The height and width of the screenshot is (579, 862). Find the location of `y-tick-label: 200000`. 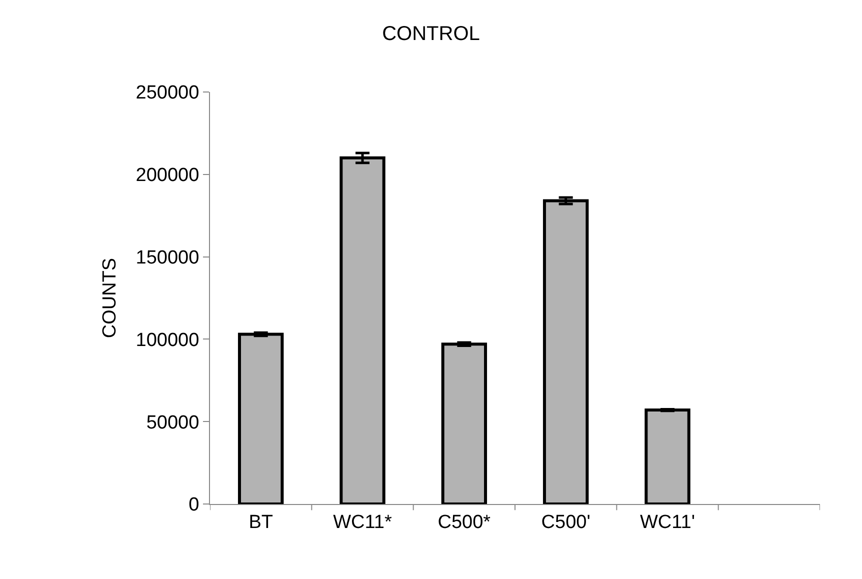

y-tick-label: 200000 is located at coordinates (168, 175).